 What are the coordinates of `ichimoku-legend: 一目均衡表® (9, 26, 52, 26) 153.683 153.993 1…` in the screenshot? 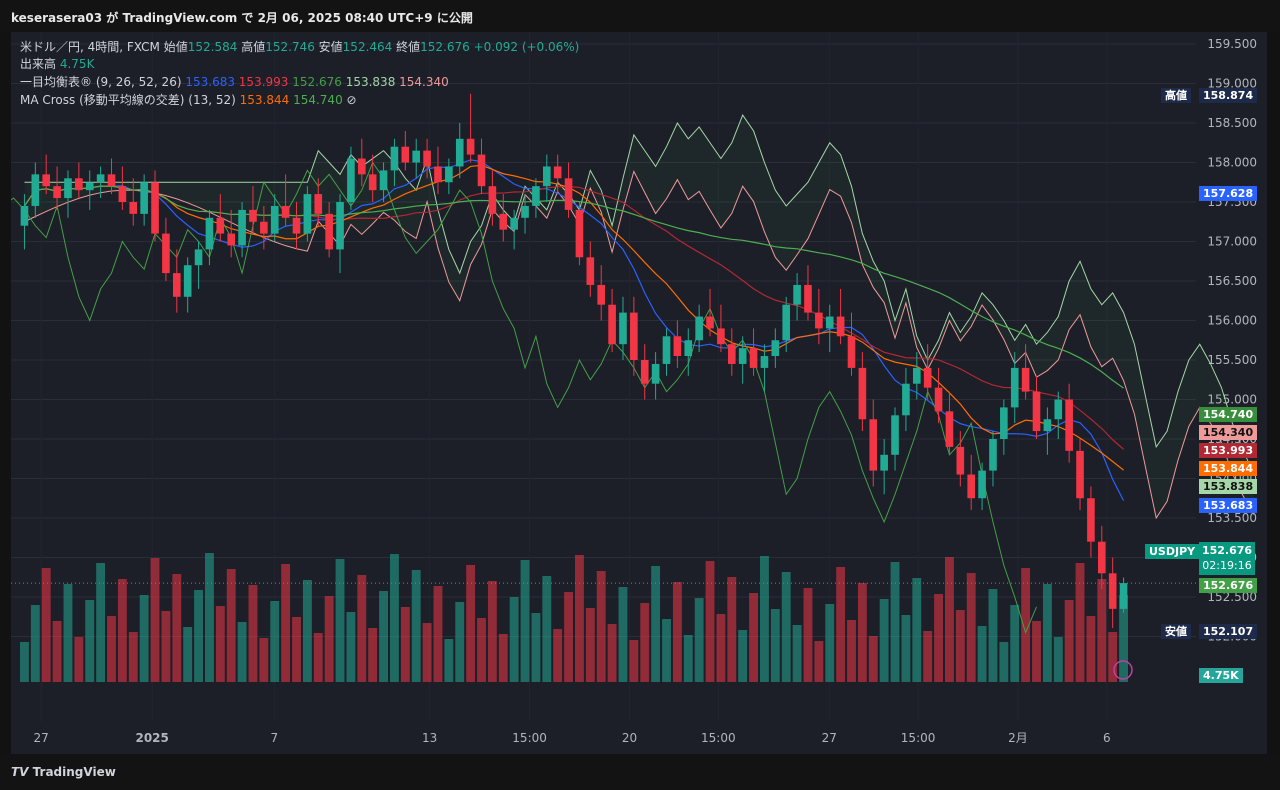 It's located at (234, 81).